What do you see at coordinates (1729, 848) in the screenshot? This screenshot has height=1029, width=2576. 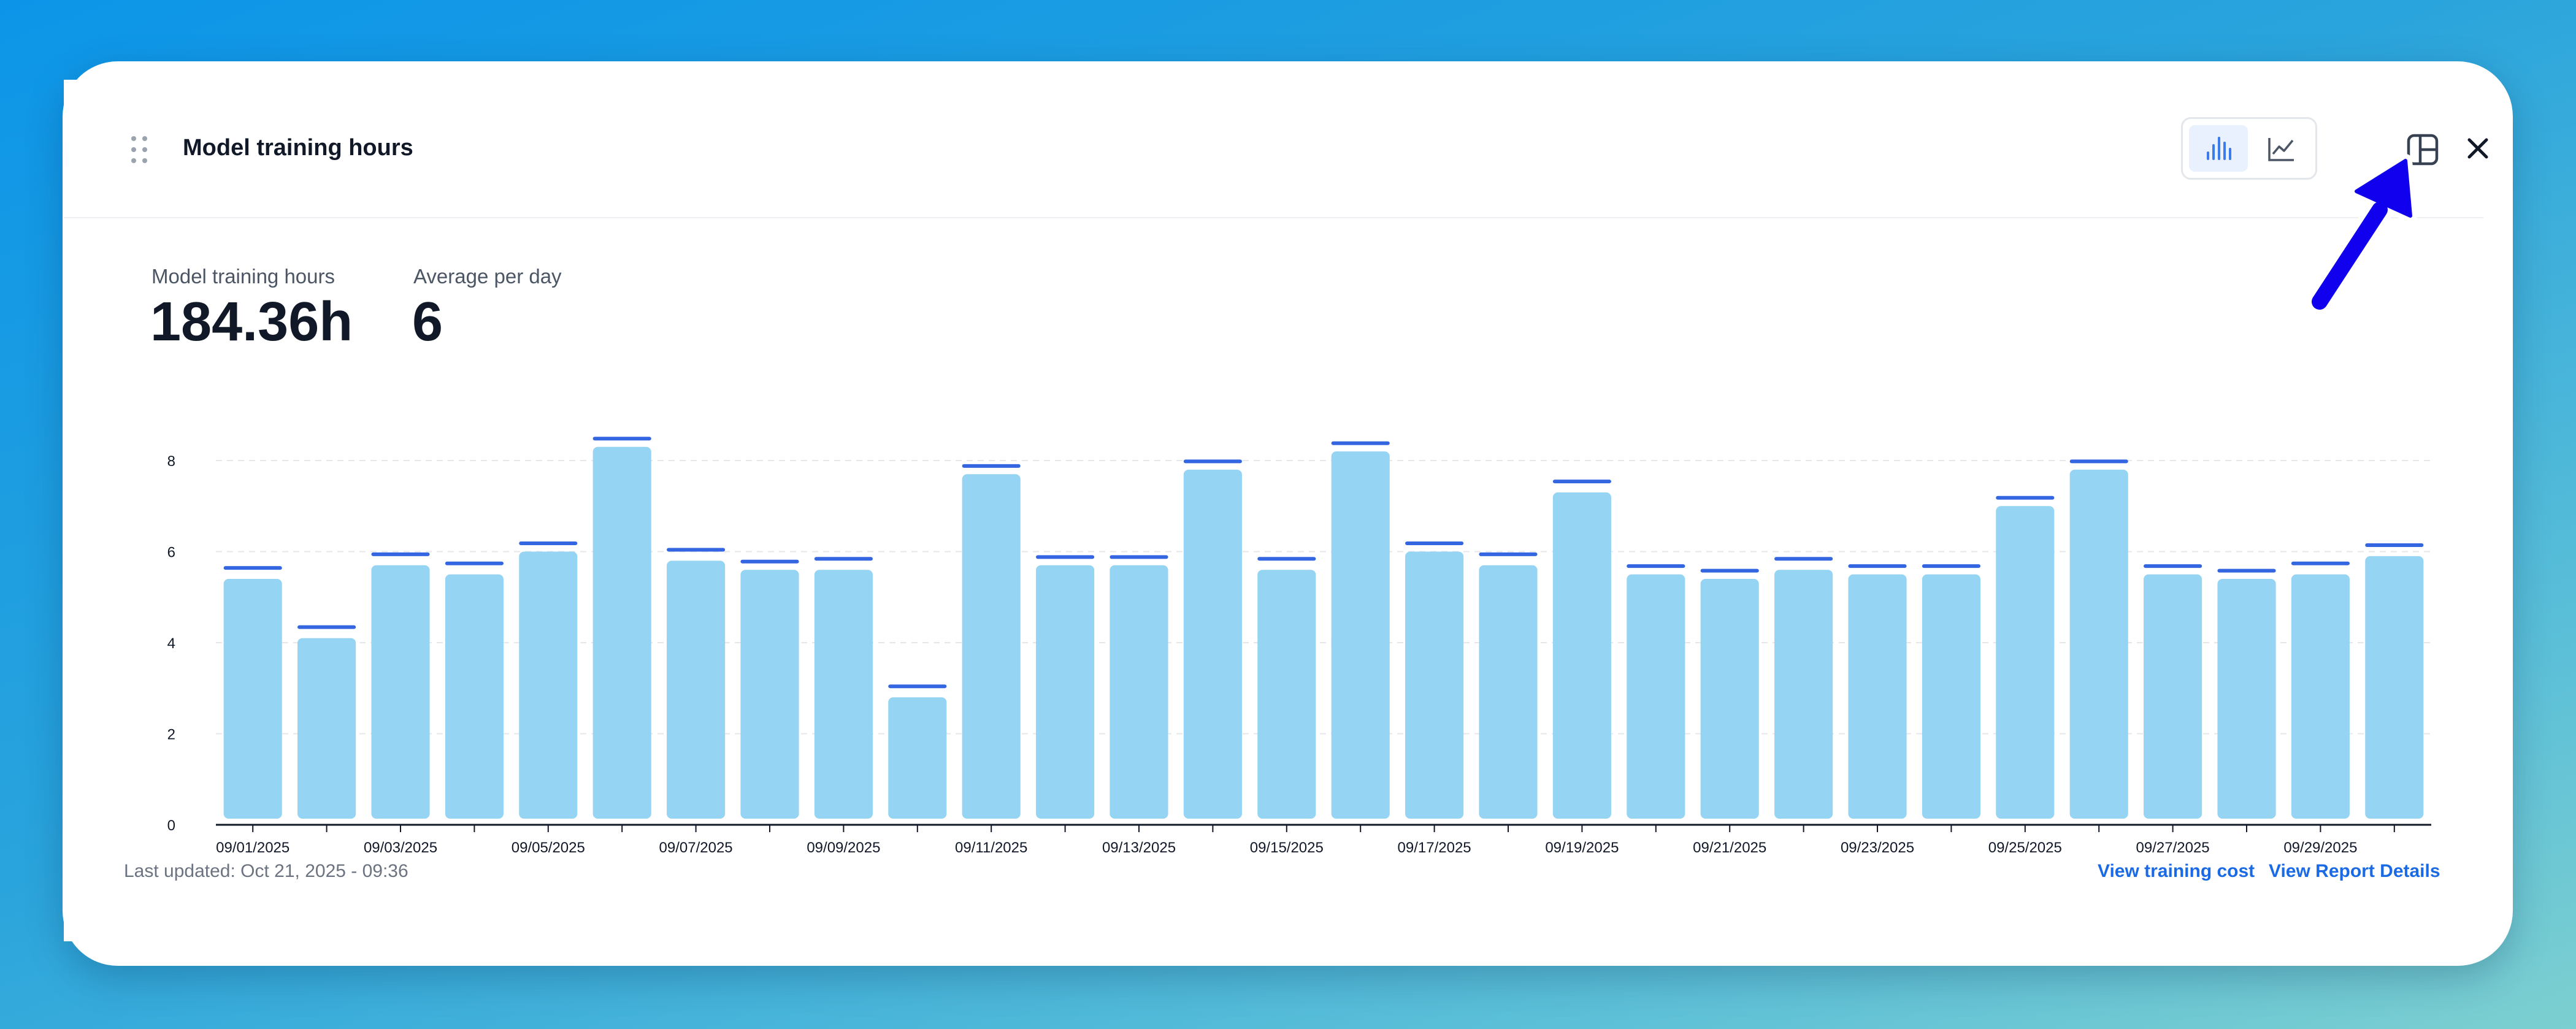 I see `x-tick-label: 09/21/2025` at bounding box center [1729, 848].